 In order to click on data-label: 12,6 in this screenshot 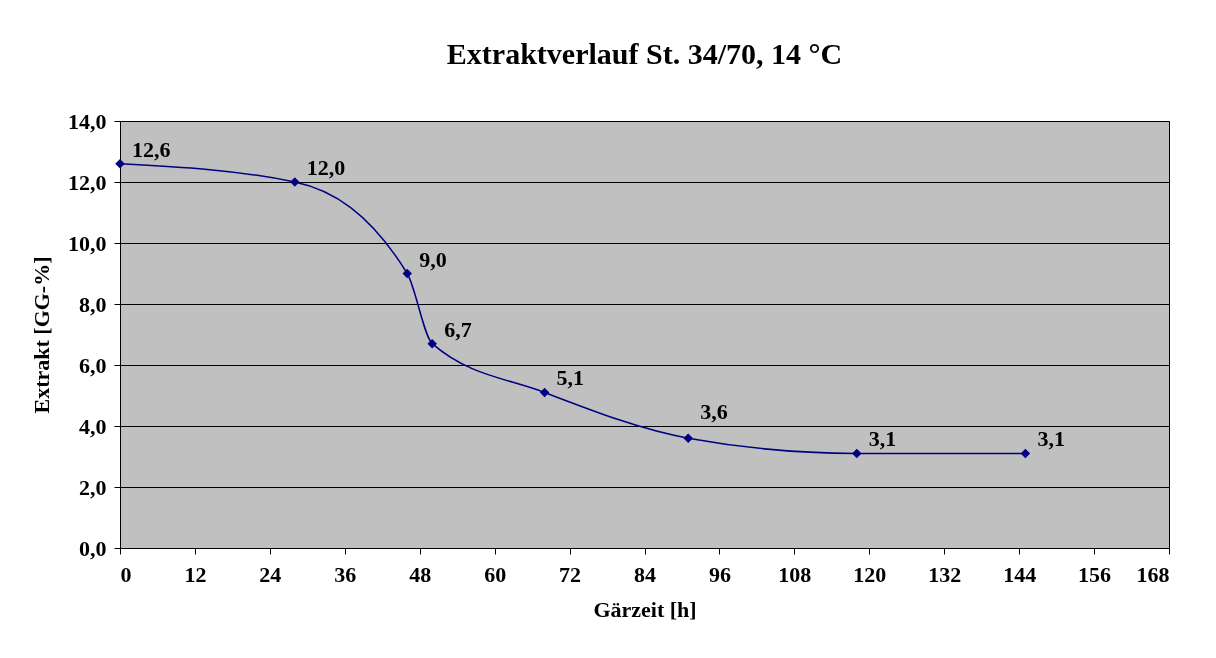, I will do `click(151, 149)`.